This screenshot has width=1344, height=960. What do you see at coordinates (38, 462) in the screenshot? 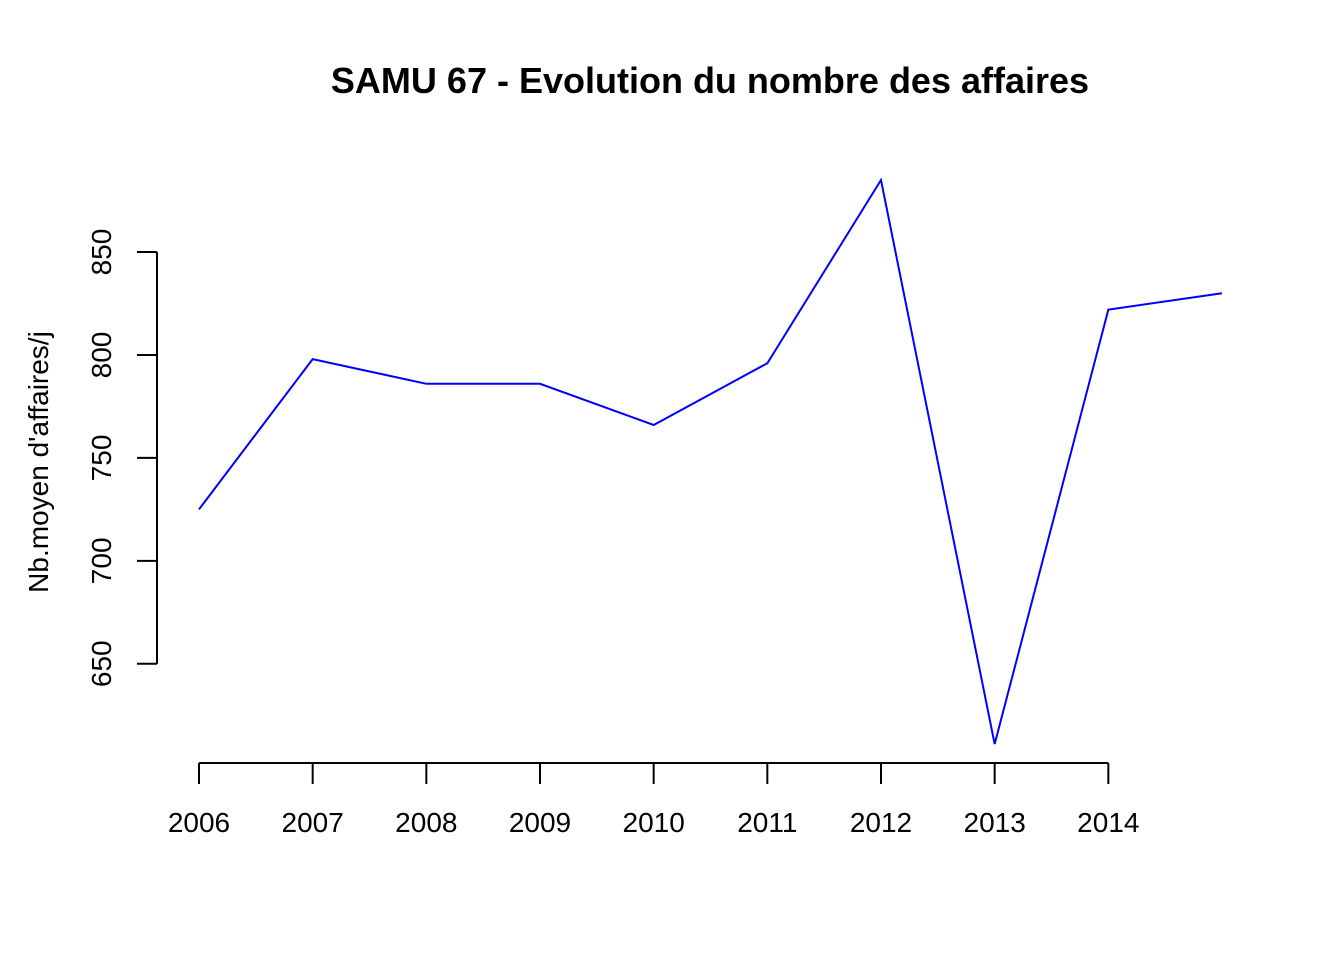
I see `y-axis-label: Nb.moyen d'affaires/j` at bounding box center [38, 462].